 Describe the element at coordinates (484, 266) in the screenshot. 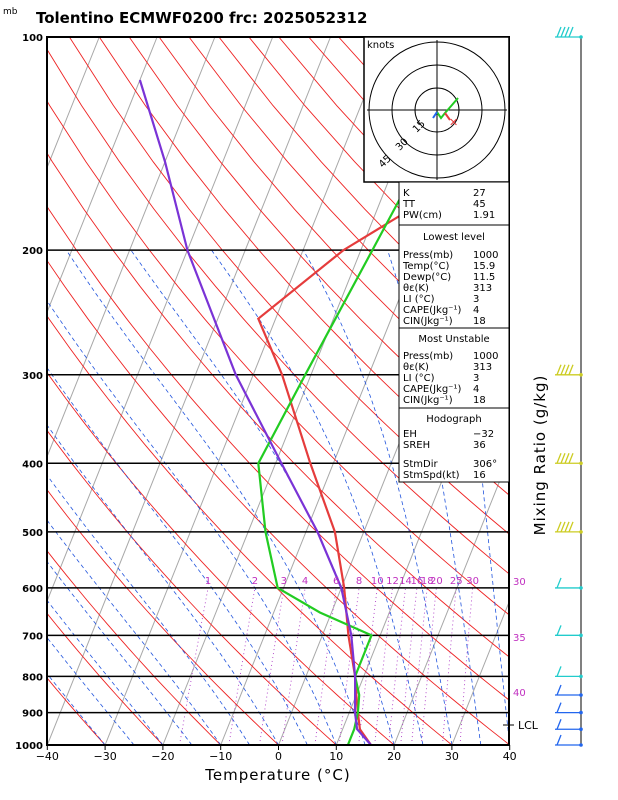

I see `lowest-row-value: 15.9` at that location.